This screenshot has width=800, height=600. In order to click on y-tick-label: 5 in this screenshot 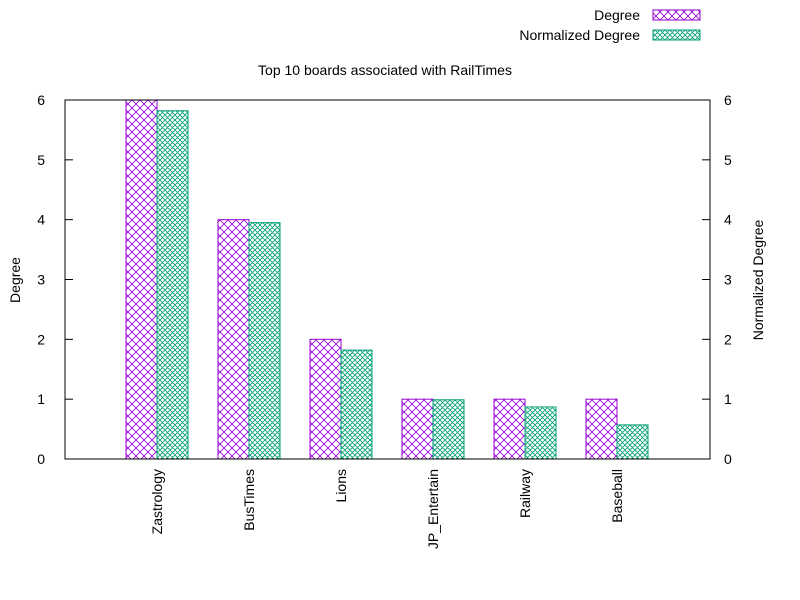, I will do `click(41, 160)`.